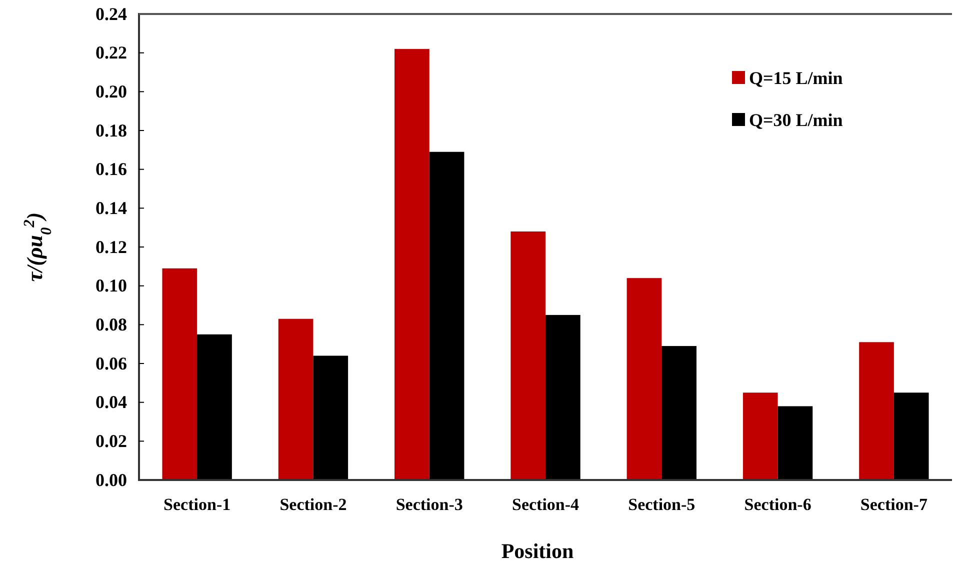  I want to click on x-axis-title: Position, so click(537, 551).